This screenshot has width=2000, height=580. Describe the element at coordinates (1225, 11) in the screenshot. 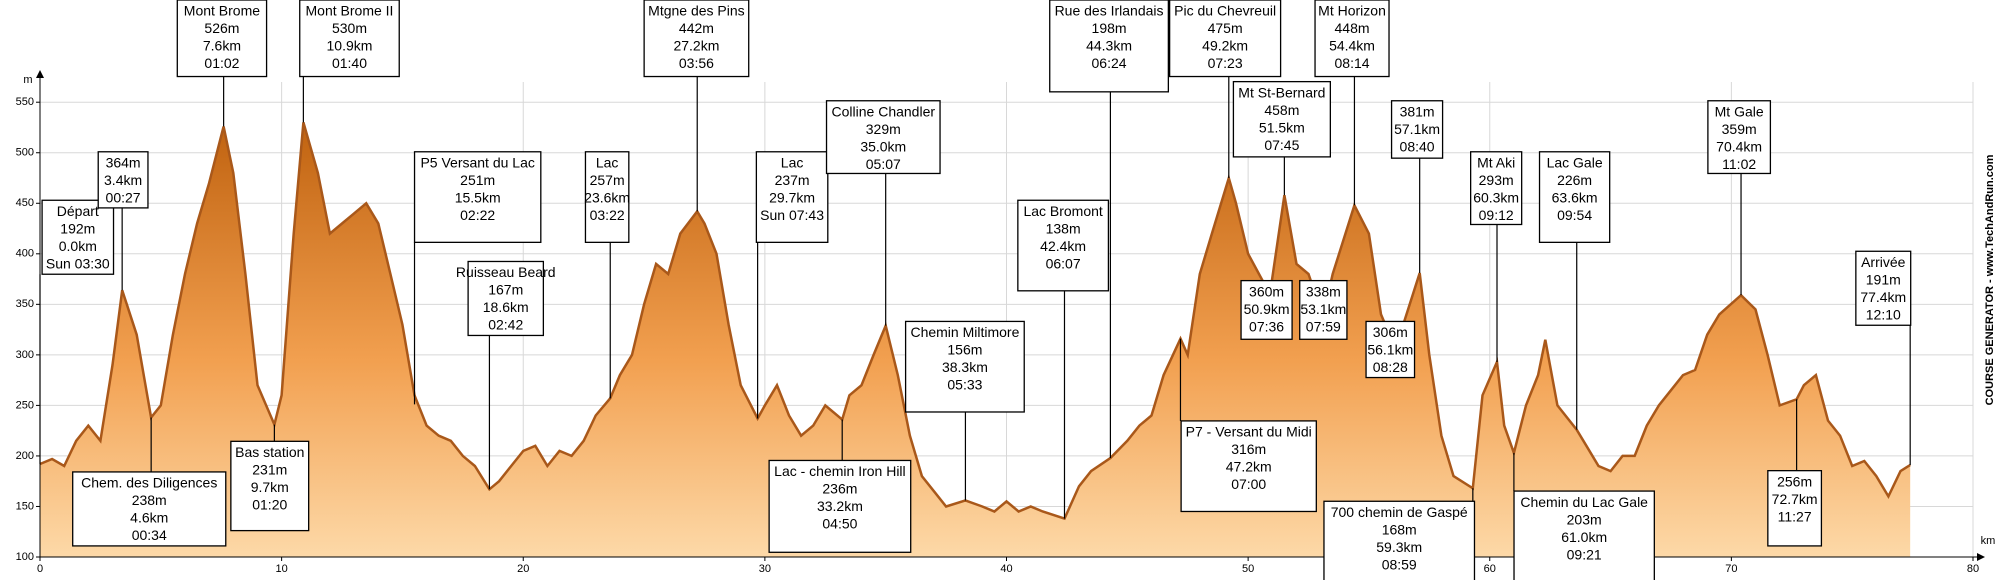

I see `waypoint-name: Pic du Chevreuil` at that location.